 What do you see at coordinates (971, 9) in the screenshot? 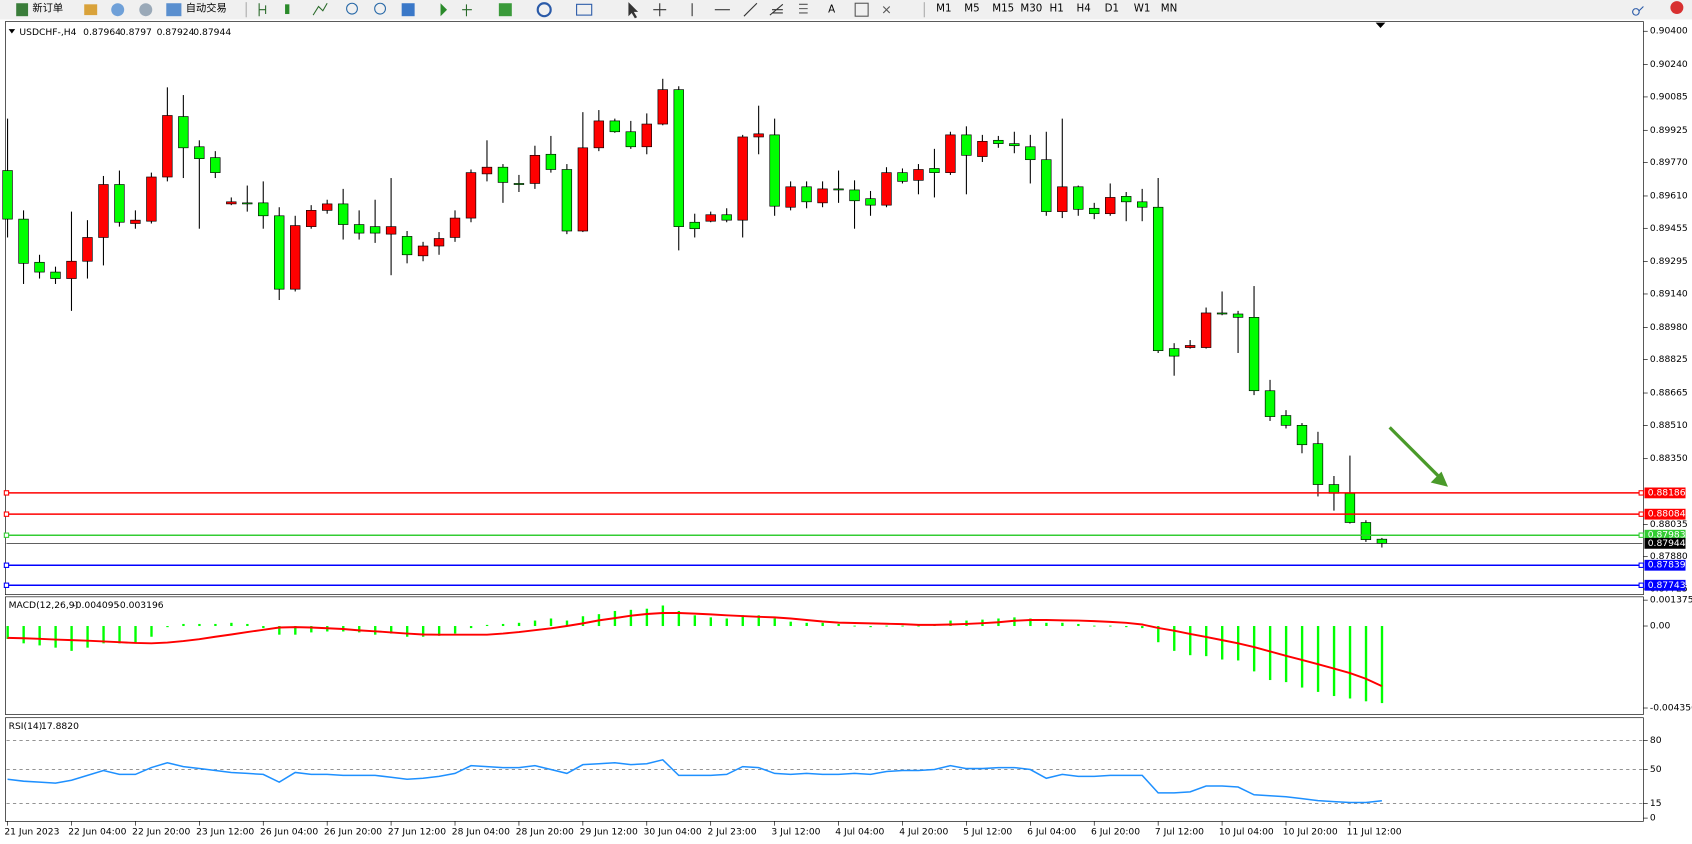
I see `timeframe-button: M5` at bounding box center [971, 9].